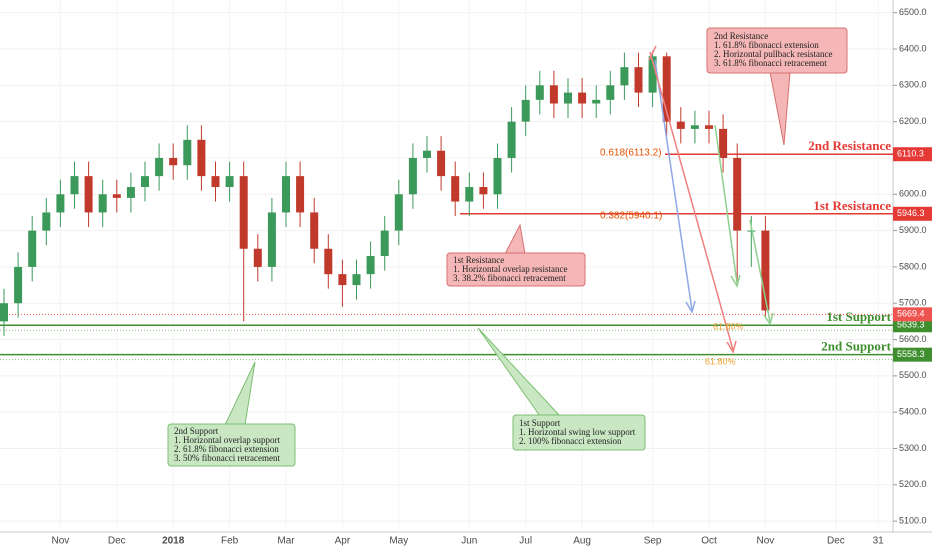 The height and width of the screenshot is (550, 932). Describe the element at coordinates (720, 361) in the screenshot. I see `fib-label: 61.80%` at that location.